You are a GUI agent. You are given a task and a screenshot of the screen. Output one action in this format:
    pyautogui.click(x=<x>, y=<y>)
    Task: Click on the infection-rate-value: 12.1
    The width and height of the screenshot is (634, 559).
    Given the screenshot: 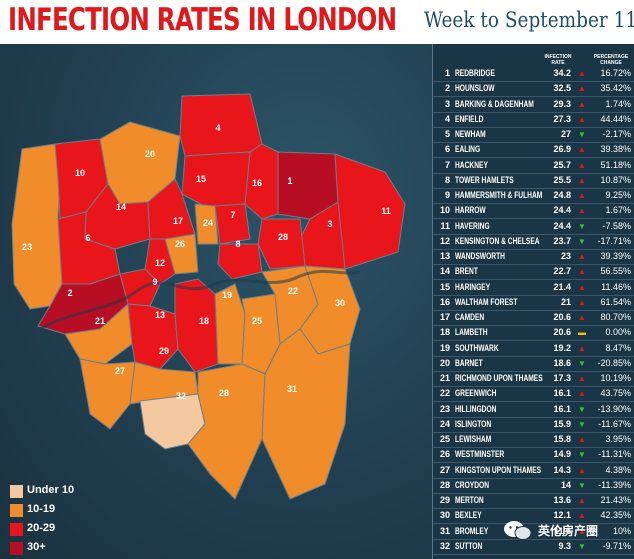 What is the action you would take?
    pyautogui.click(x=562, y=515)
    